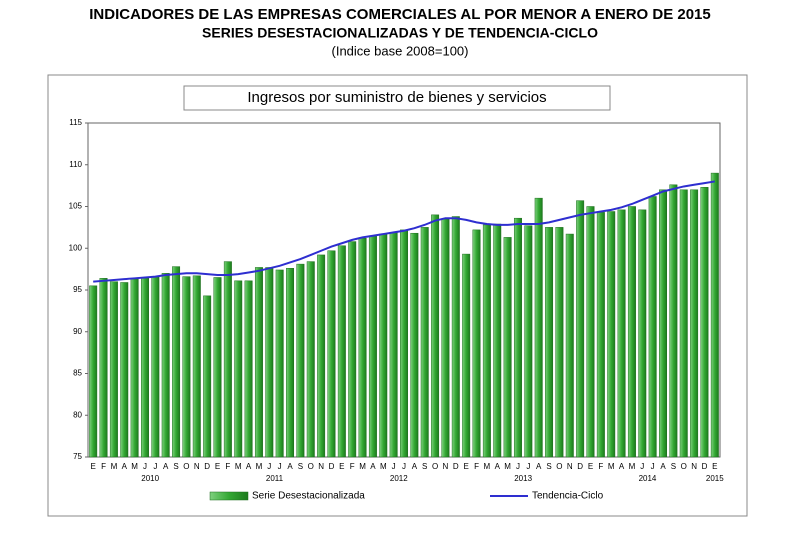 This screenshot has height=533, width=800. I want to click on legend-label: Serie Desestacionalizada, so click(308, 496).